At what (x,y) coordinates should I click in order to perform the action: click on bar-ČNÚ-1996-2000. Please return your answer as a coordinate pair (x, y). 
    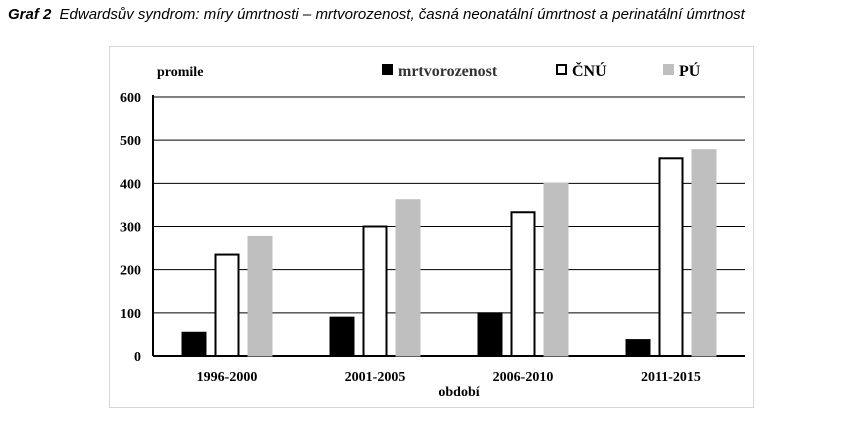
    Looking at the image, I should click on (227, 305).